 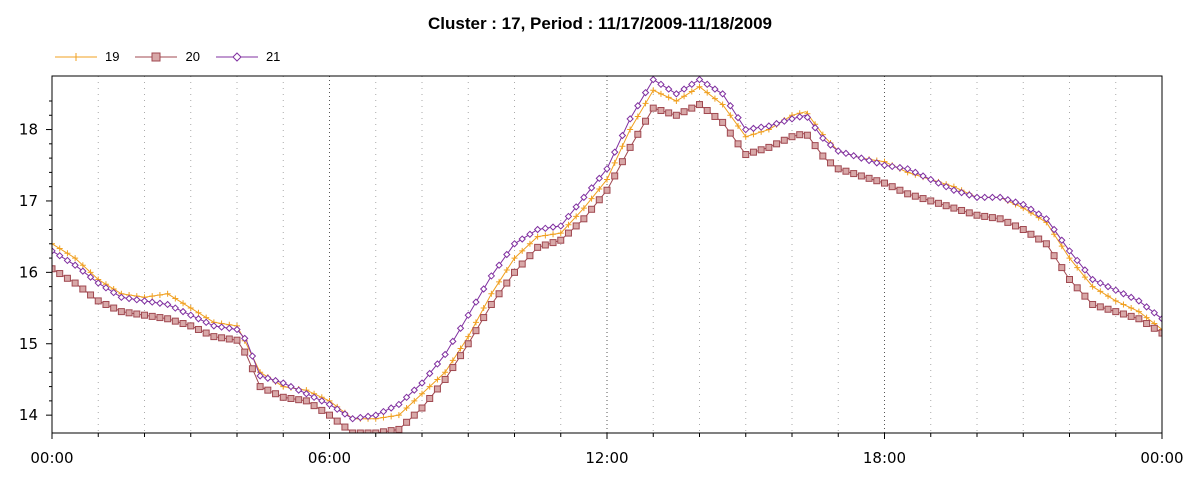 I want to click on legend-item-19: 19, so click(x=87, y=56).